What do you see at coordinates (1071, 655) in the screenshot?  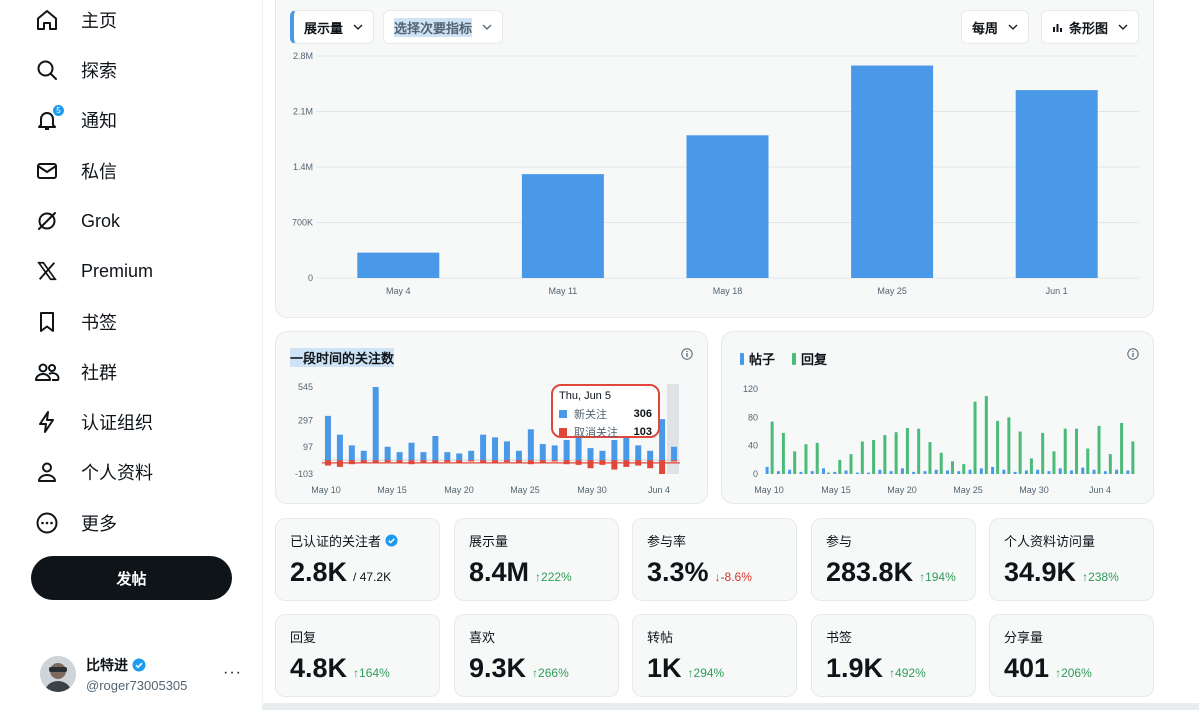 I see `stat-card: 分享量 401 ↑206%` at bounding box center [1071, 655].